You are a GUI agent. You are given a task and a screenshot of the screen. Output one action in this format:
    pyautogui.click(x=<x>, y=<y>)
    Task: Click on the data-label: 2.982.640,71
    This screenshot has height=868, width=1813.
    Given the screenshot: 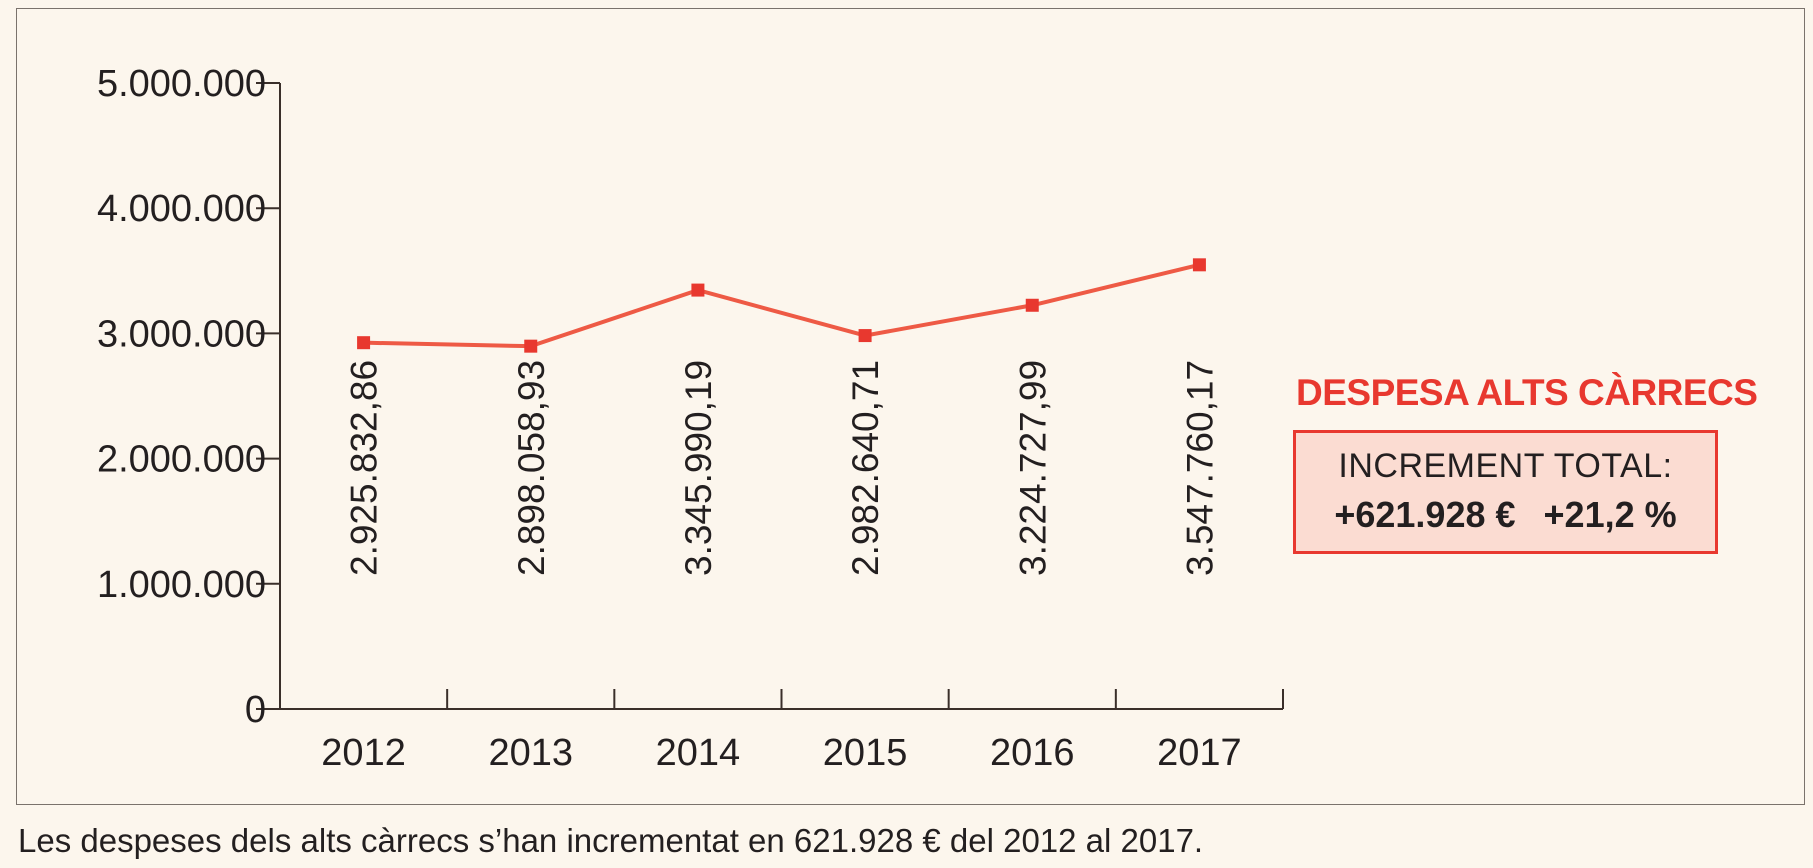 What is the action you would take?
    pyautogui.click(x=865, y=468)
    